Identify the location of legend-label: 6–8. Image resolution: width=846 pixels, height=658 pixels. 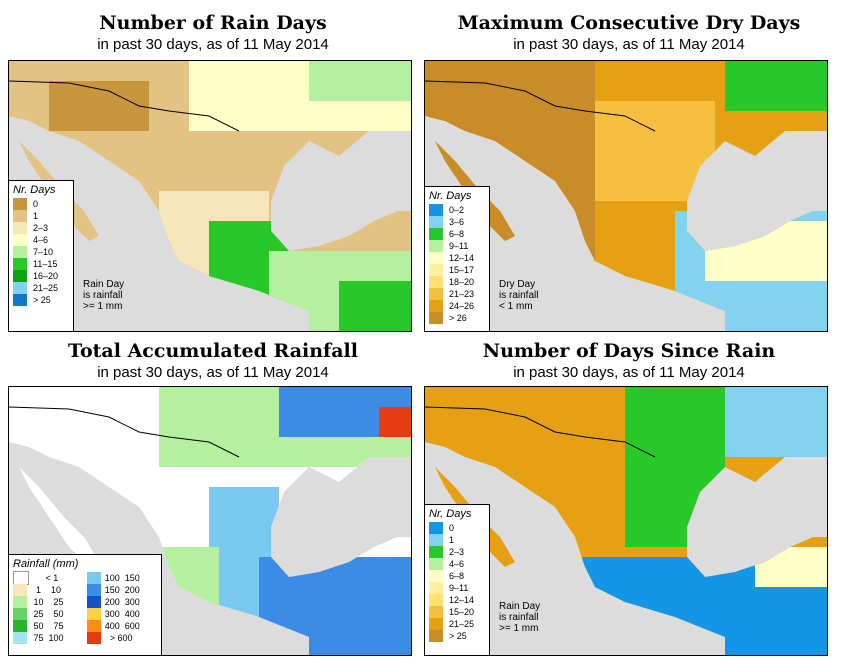
(457, 234).